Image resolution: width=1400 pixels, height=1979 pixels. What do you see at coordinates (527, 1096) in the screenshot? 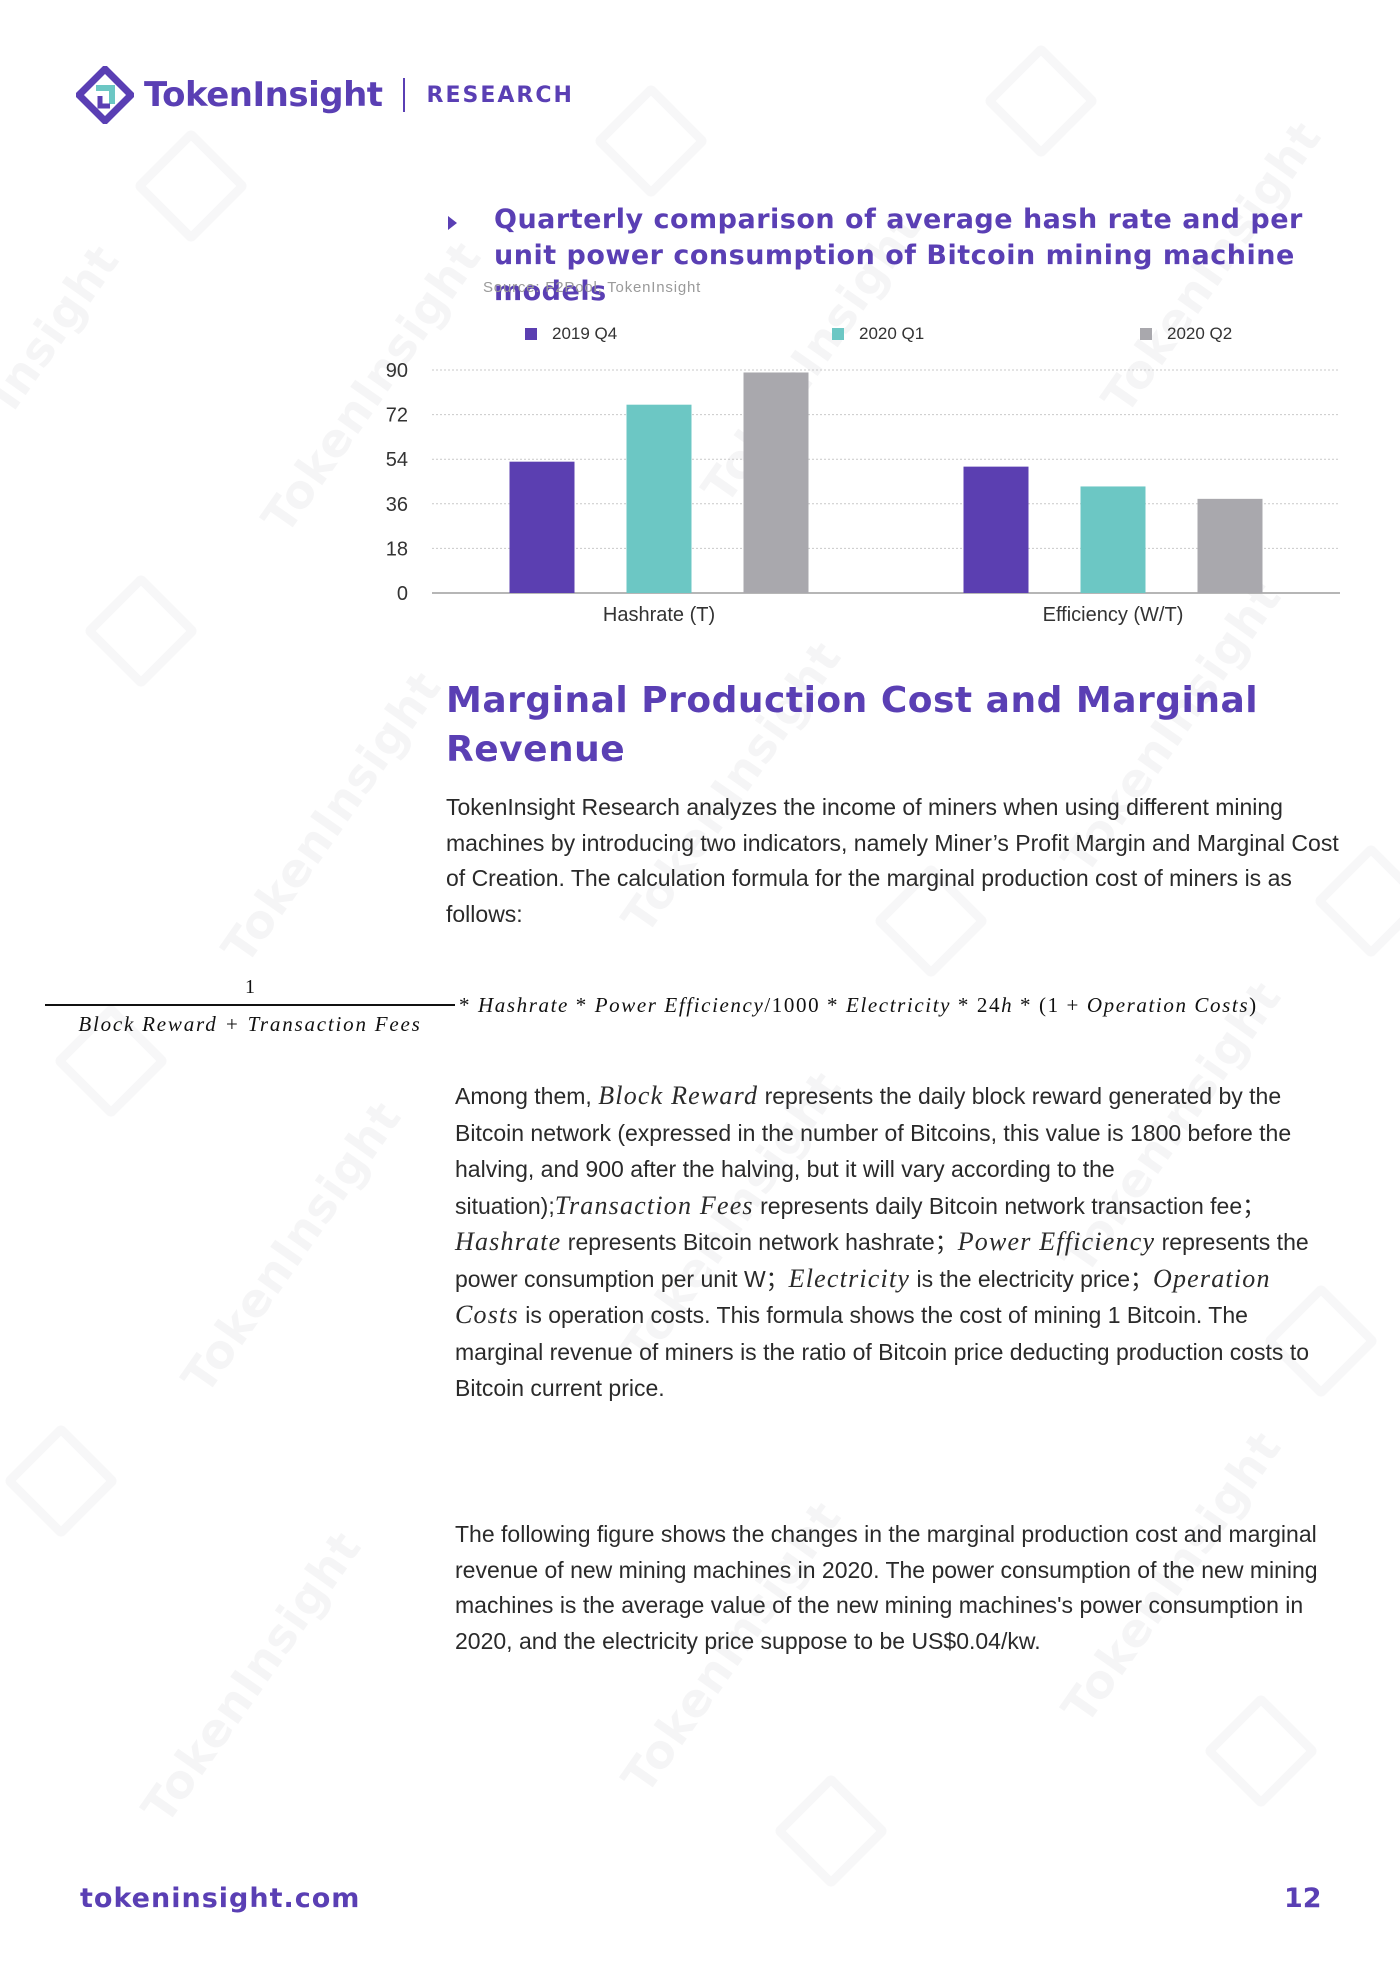
I see `text-run: Among them,` at bounding box center [527, 1096].